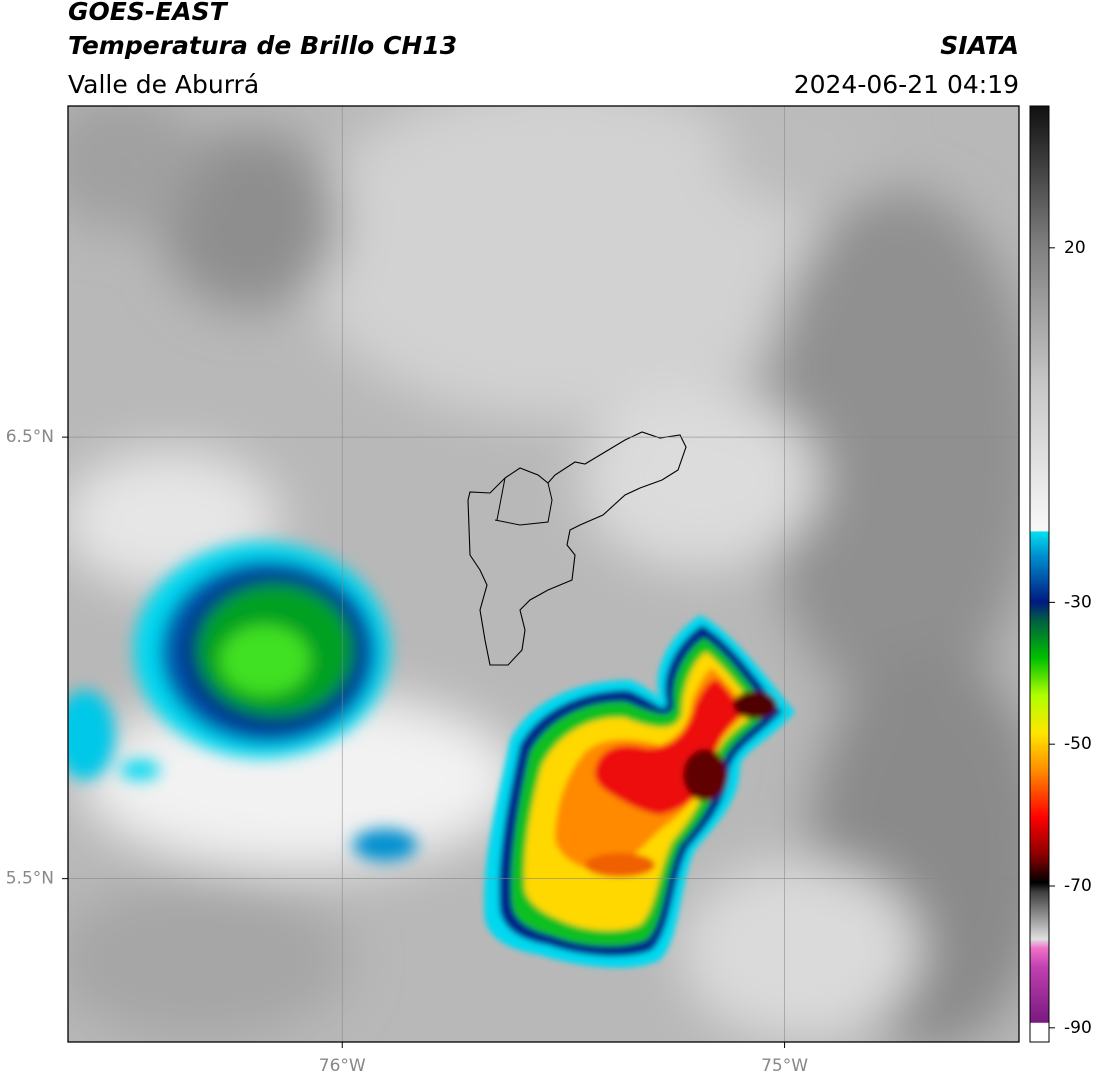  I want to click on region: Valle de Aburrá, so click(163, 84).